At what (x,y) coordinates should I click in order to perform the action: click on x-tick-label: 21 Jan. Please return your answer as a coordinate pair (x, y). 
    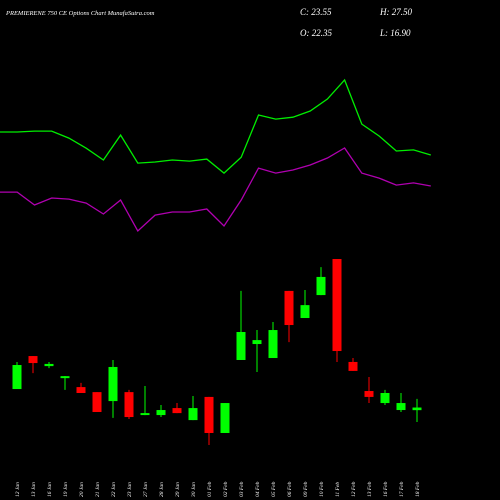
    Looking at the image, I should click on (98, 489).